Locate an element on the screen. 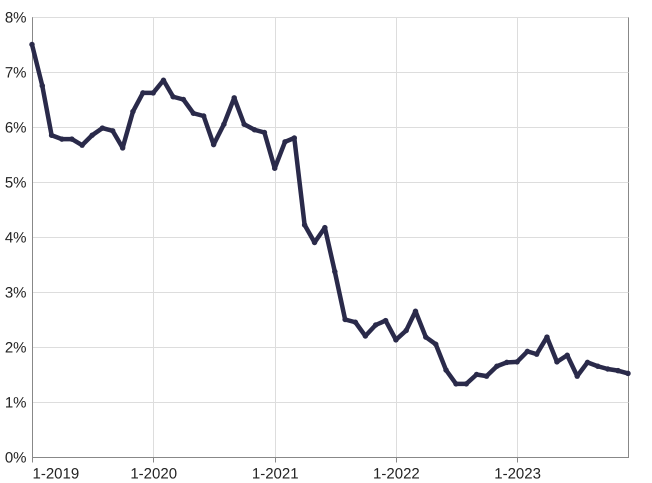 This screenshot has width=652, height=483. y-tick-label: 0% is located at coordinates (15, 458).